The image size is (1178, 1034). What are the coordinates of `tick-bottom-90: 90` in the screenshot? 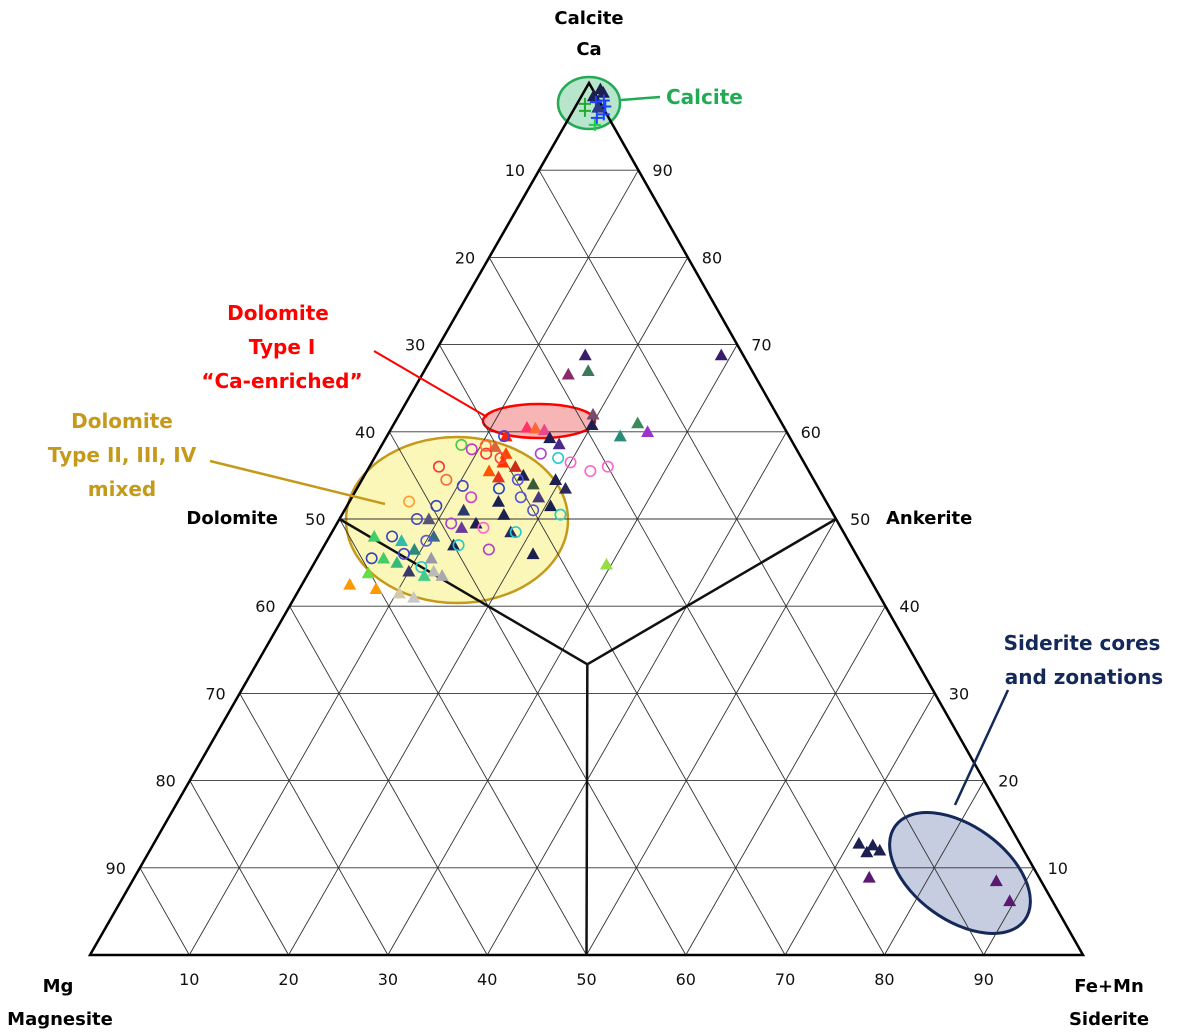 It's located at (984, 979).